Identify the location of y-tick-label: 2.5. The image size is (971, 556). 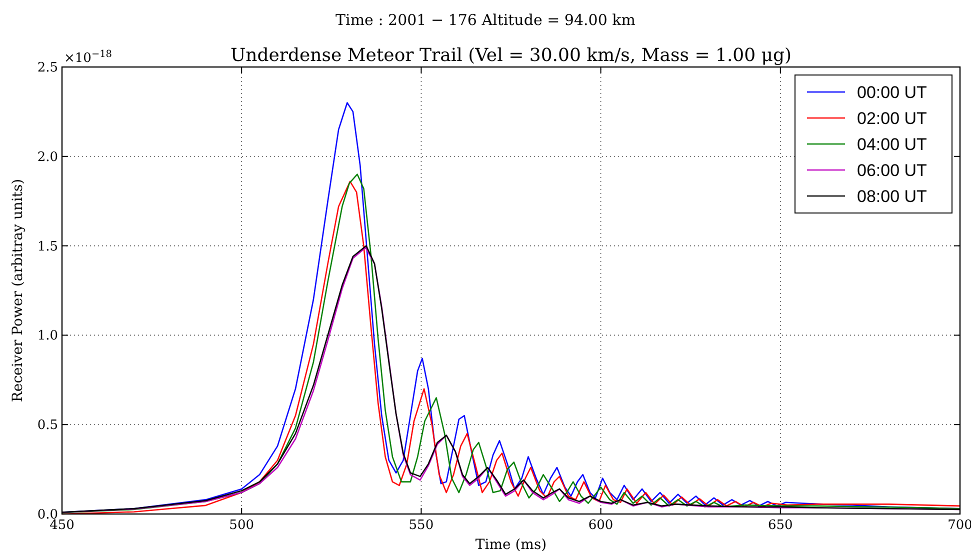
(47, 68).